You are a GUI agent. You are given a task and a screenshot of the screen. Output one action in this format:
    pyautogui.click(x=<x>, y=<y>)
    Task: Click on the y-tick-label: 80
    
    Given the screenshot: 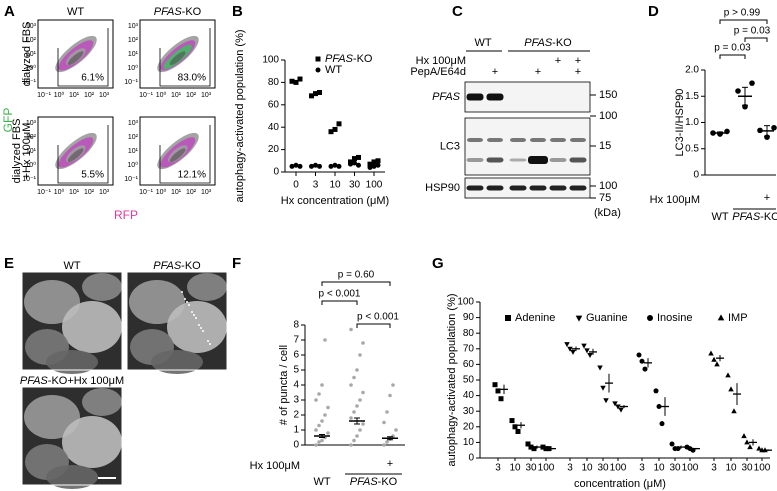 What is the action you would take?
    pyautogui.click(x=469, y=333)
    